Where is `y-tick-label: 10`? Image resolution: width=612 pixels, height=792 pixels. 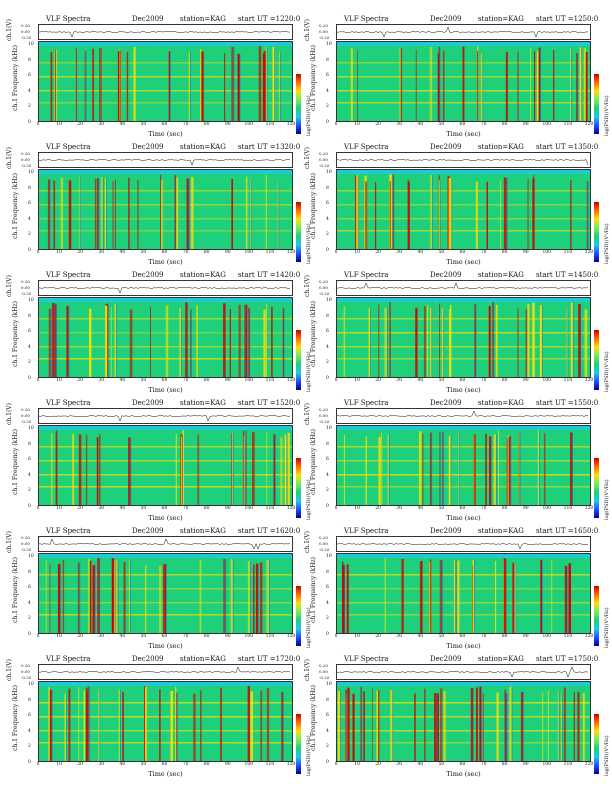 y-tick-label: 10 is located at coordinates (31, 556).